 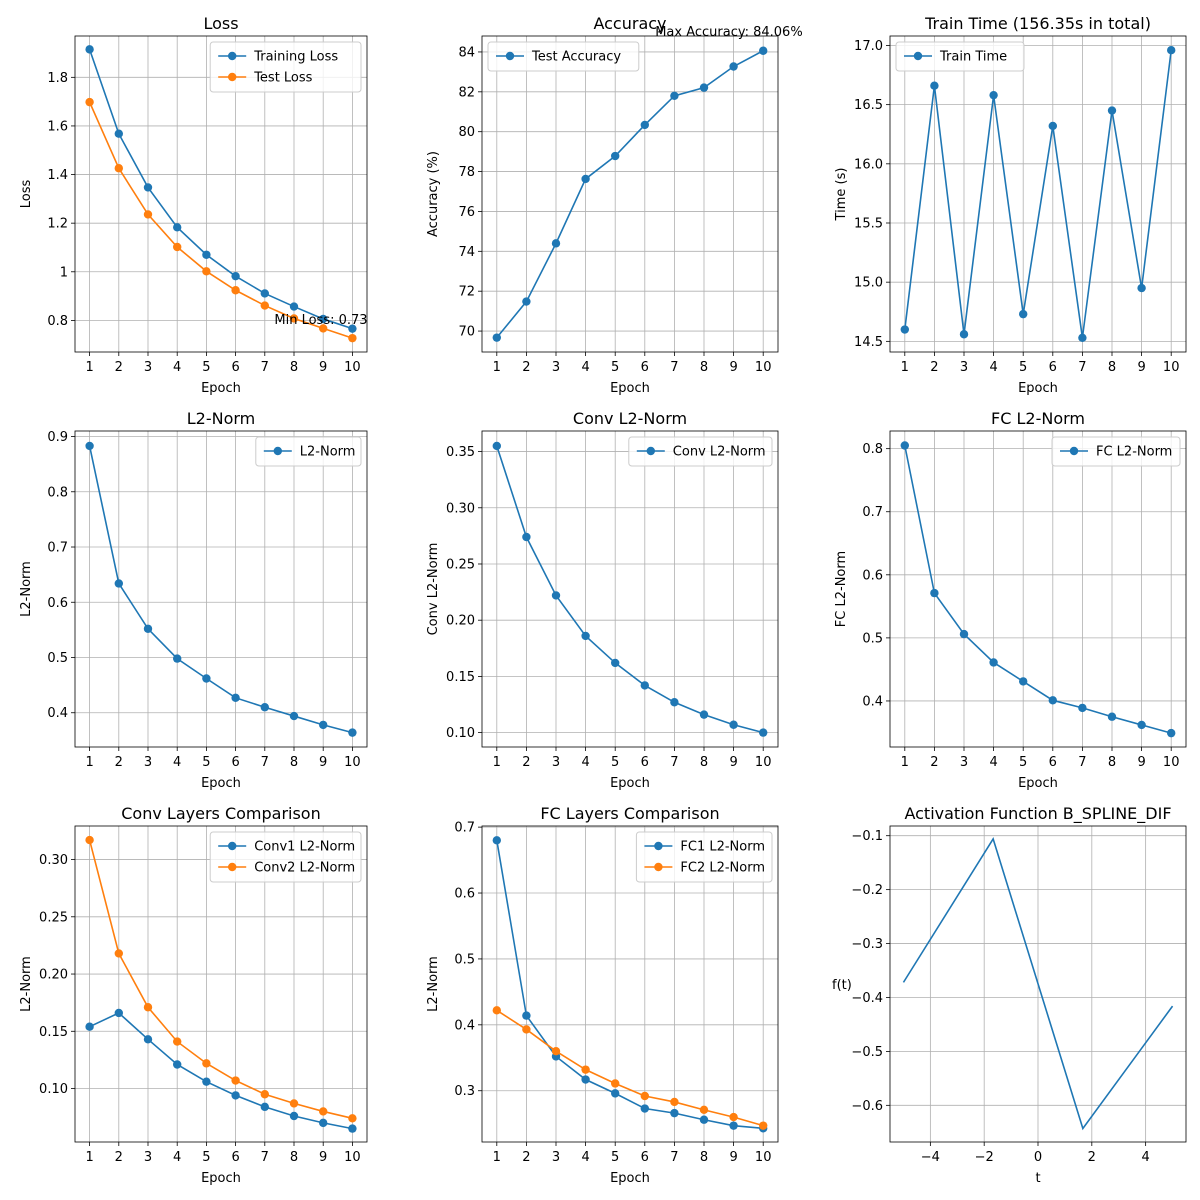 What do you see at coordinates (53, 917) in the screenshot?
I see `y-tick-label: 0.25` at bounding box center [53, 917].